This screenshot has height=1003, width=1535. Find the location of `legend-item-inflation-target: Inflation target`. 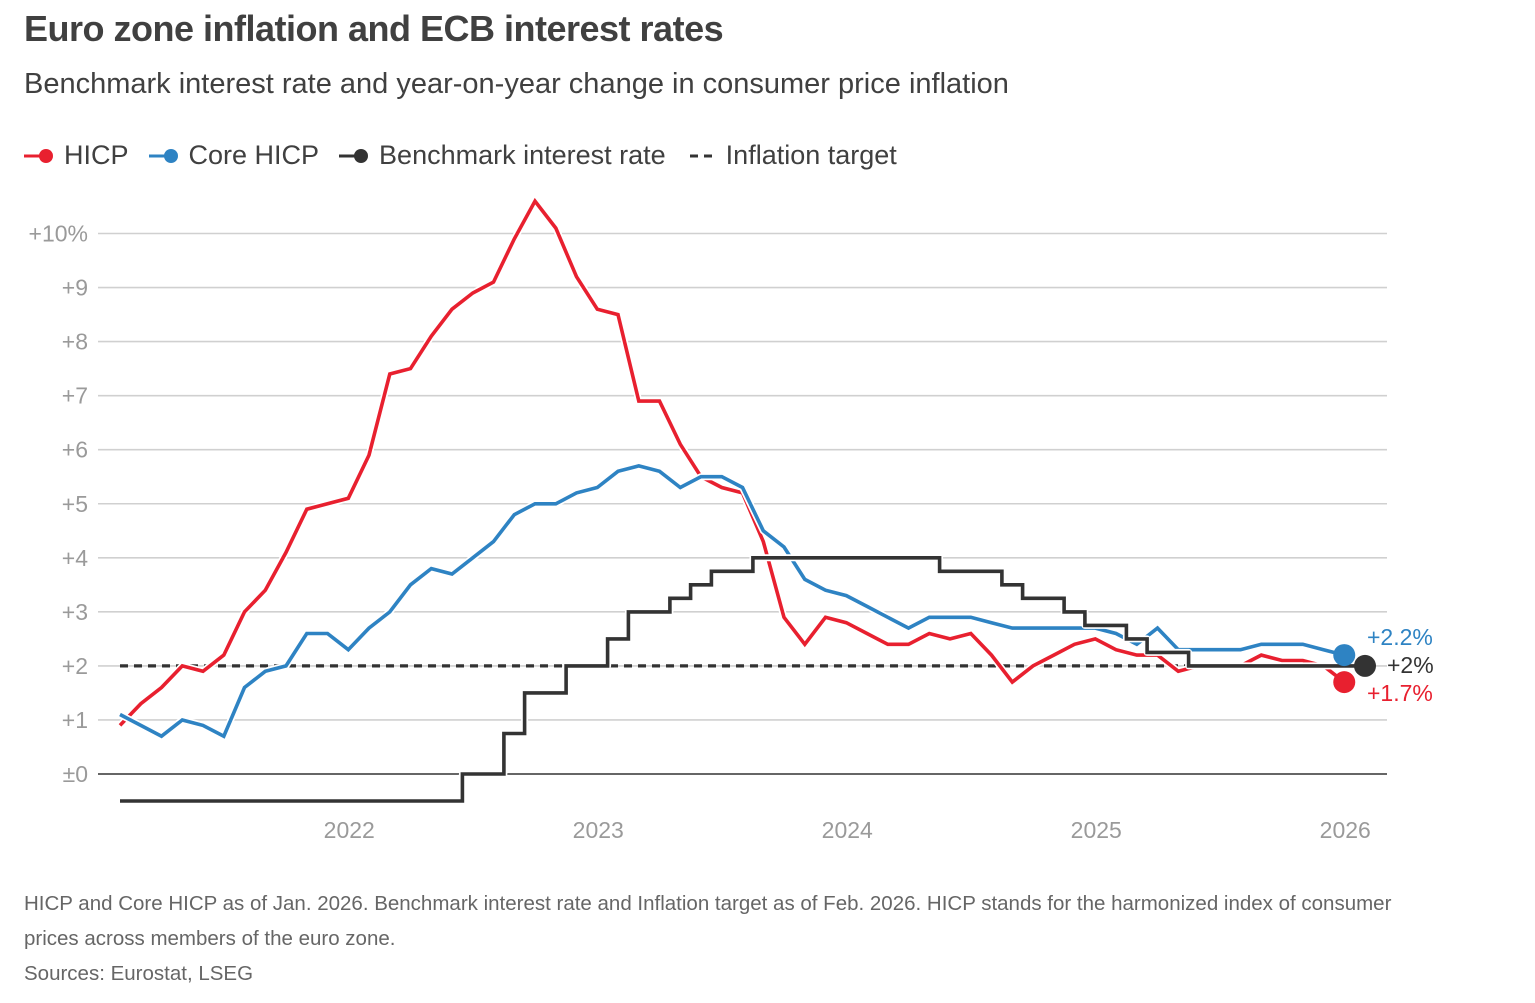

legend-item-inflation-target: Inflation target is located at coordinates (791, 155).